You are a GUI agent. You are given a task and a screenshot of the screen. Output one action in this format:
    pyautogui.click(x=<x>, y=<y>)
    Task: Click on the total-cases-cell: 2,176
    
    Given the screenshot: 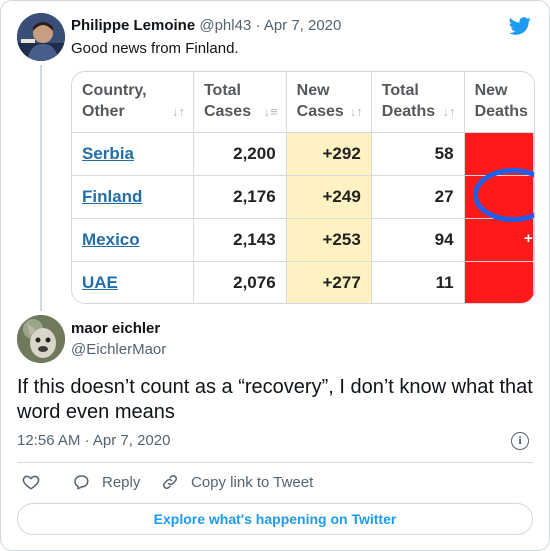 What is the action you would take?
    pyautogui.click(x=240, y=196)
    